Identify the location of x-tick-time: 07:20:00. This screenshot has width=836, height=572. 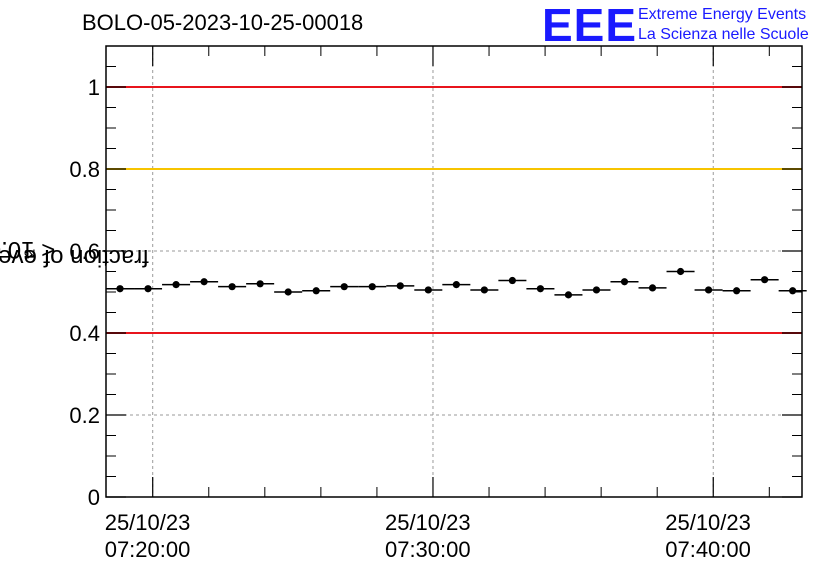
(148, 549).